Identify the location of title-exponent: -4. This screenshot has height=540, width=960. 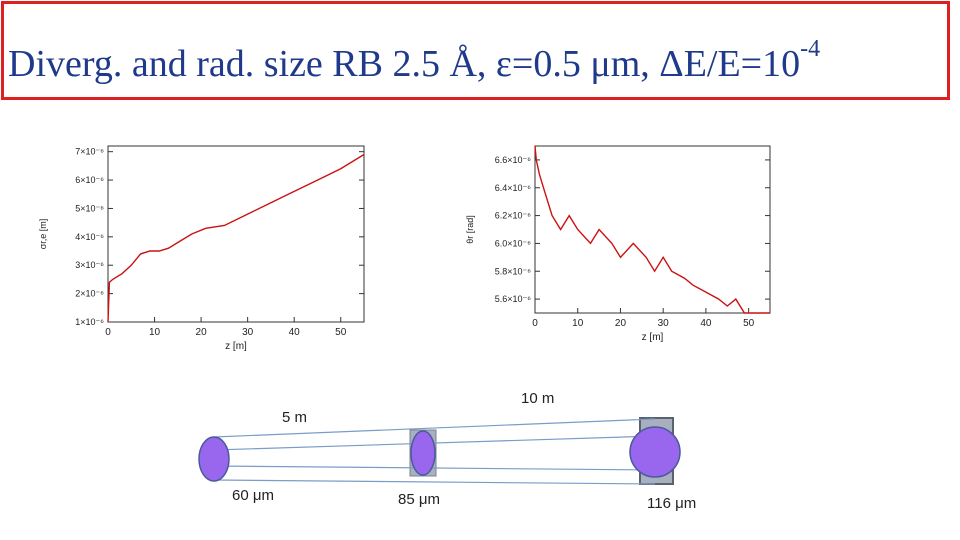
(810, 49).